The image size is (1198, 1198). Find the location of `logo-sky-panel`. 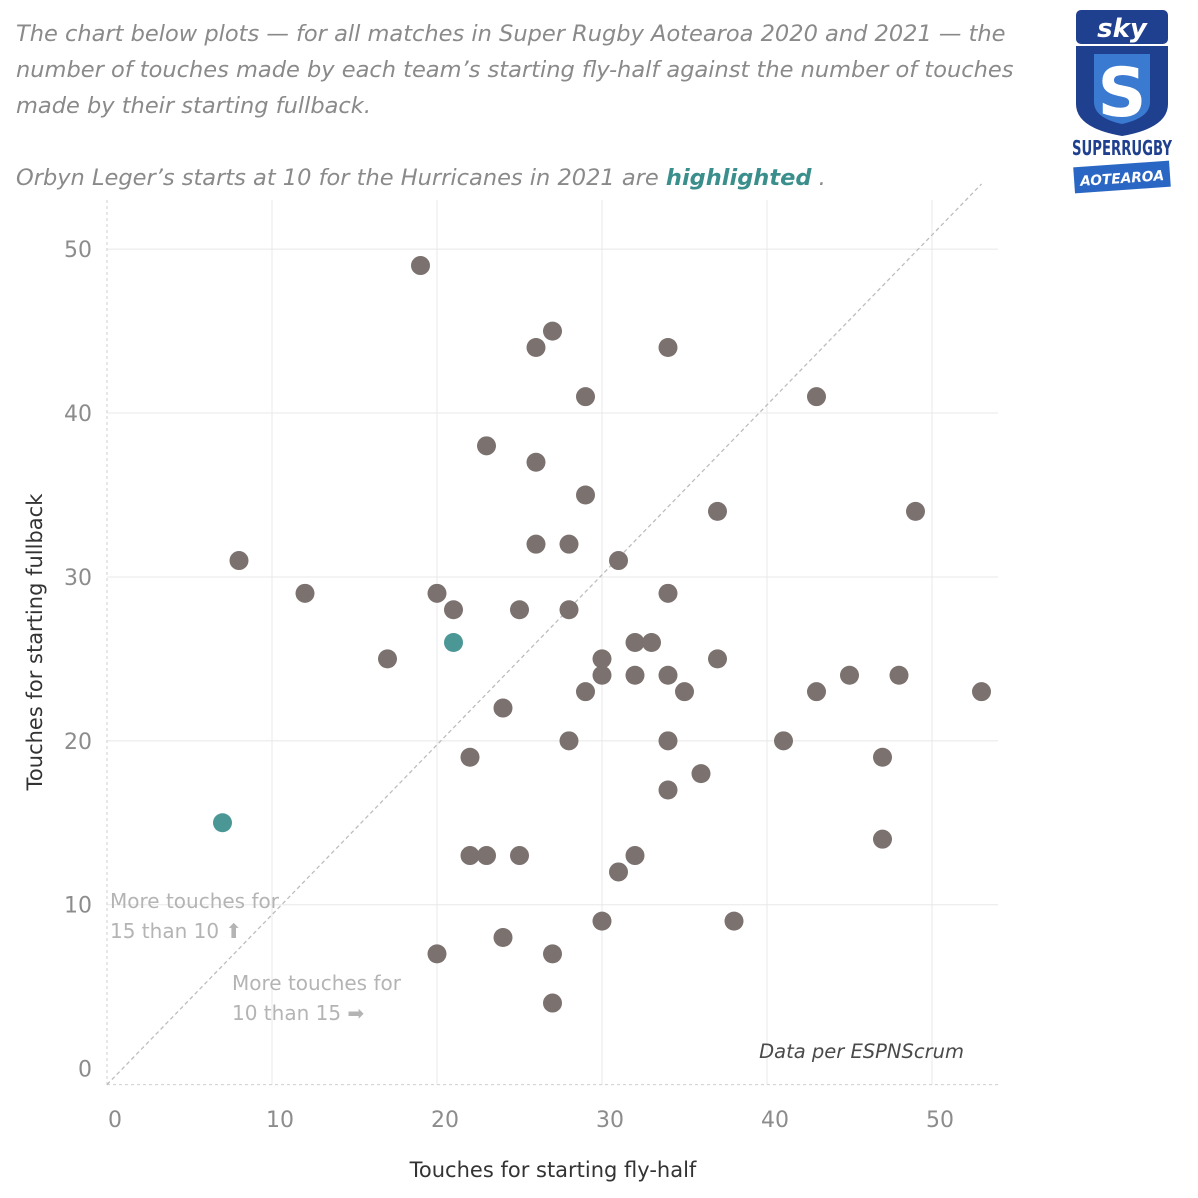

logo-sky-panel is located at coordinates (1122, 27).